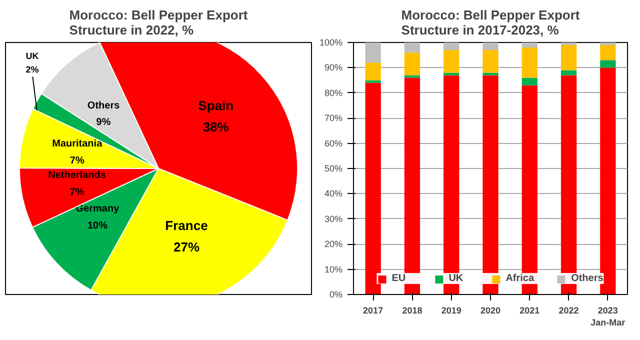  I want to click on slice-label: France, so click(186, 226).